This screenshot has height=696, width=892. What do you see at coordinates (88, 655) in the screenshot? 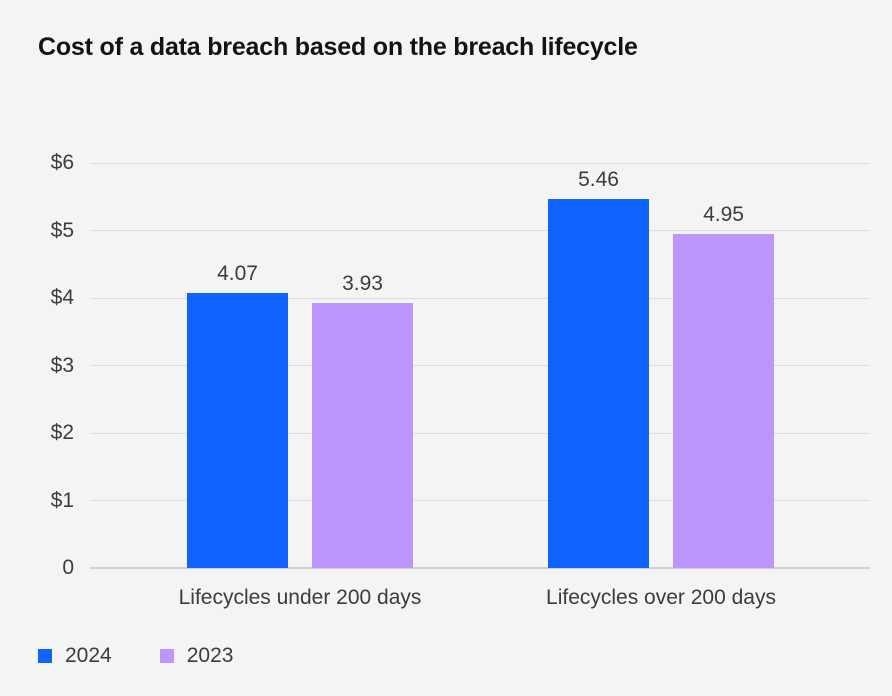
I see `legend-label: 2024` at bounding box center [88, 655].